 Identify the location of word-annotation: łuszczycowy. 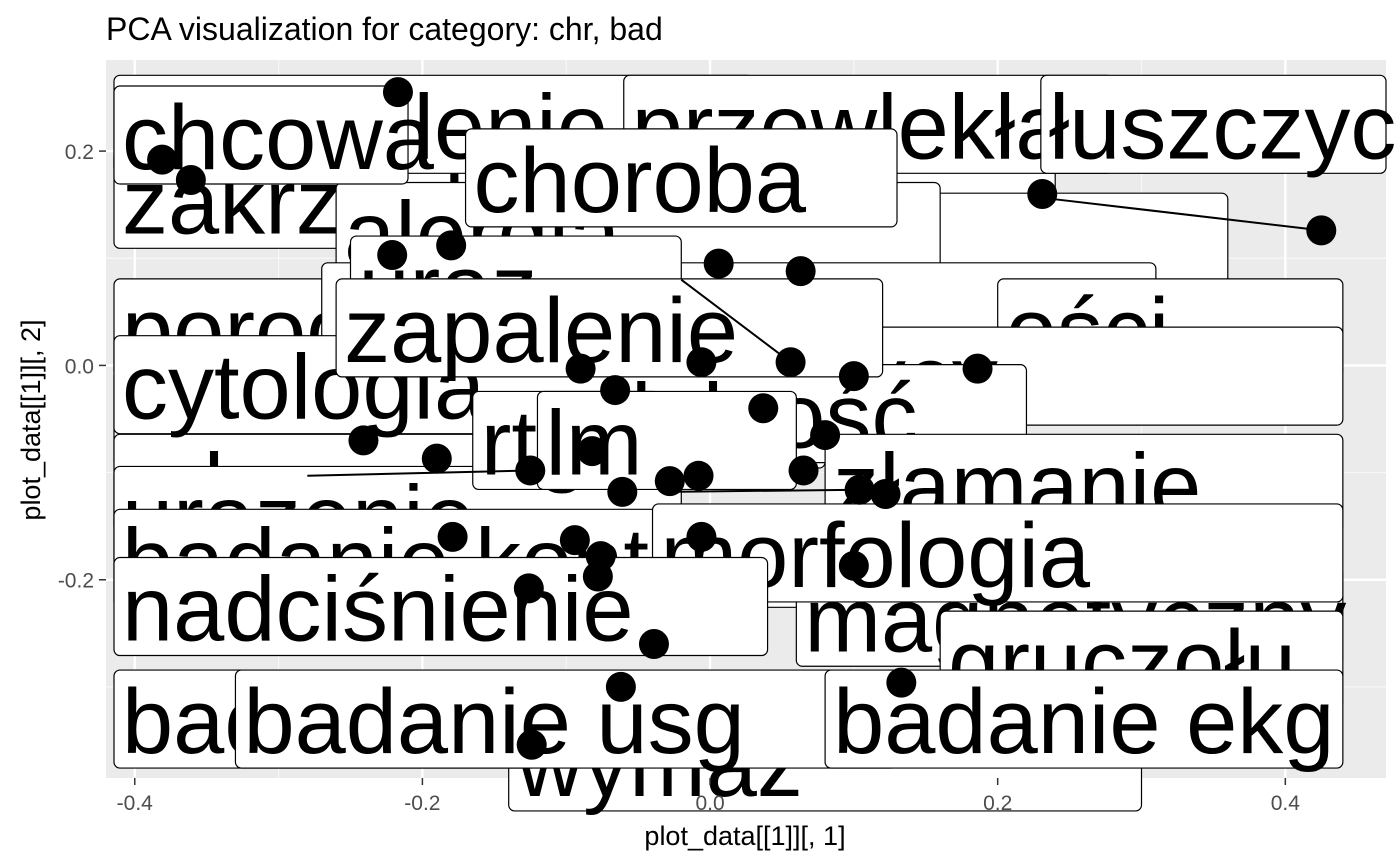
(1220, 126).